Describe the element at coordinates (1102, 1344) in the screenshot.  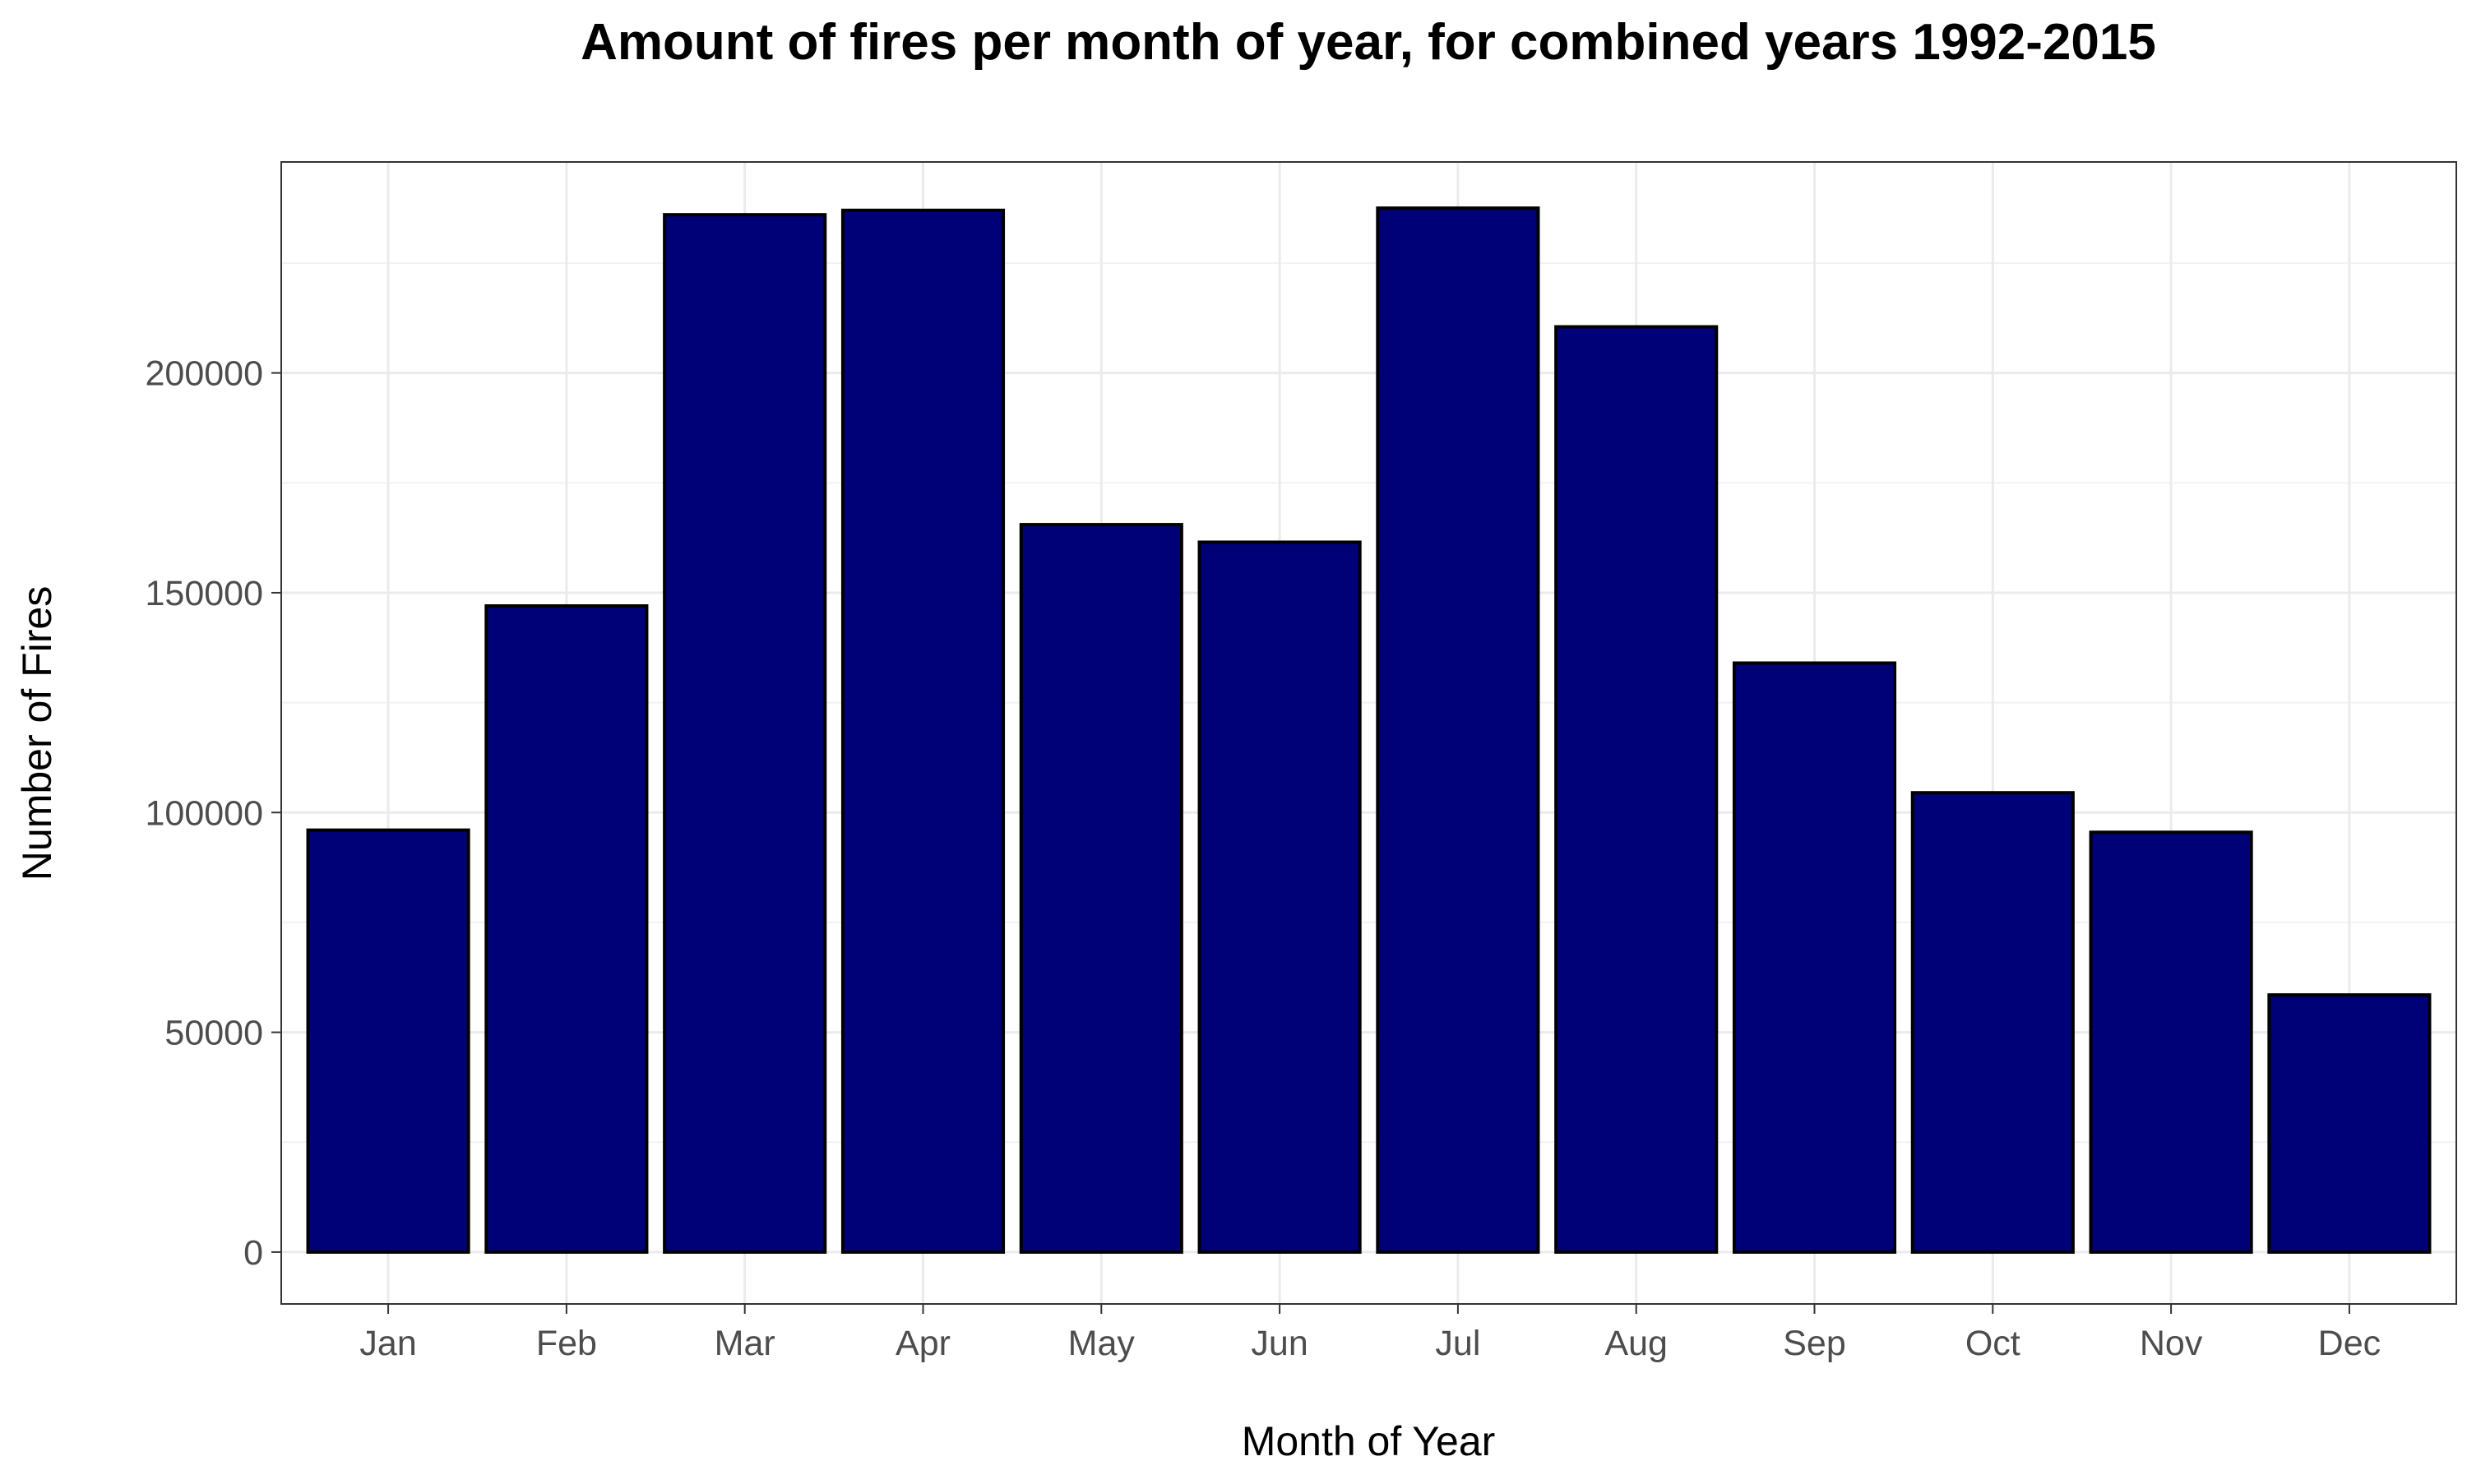
I see `x-tick-label: May` at that location.